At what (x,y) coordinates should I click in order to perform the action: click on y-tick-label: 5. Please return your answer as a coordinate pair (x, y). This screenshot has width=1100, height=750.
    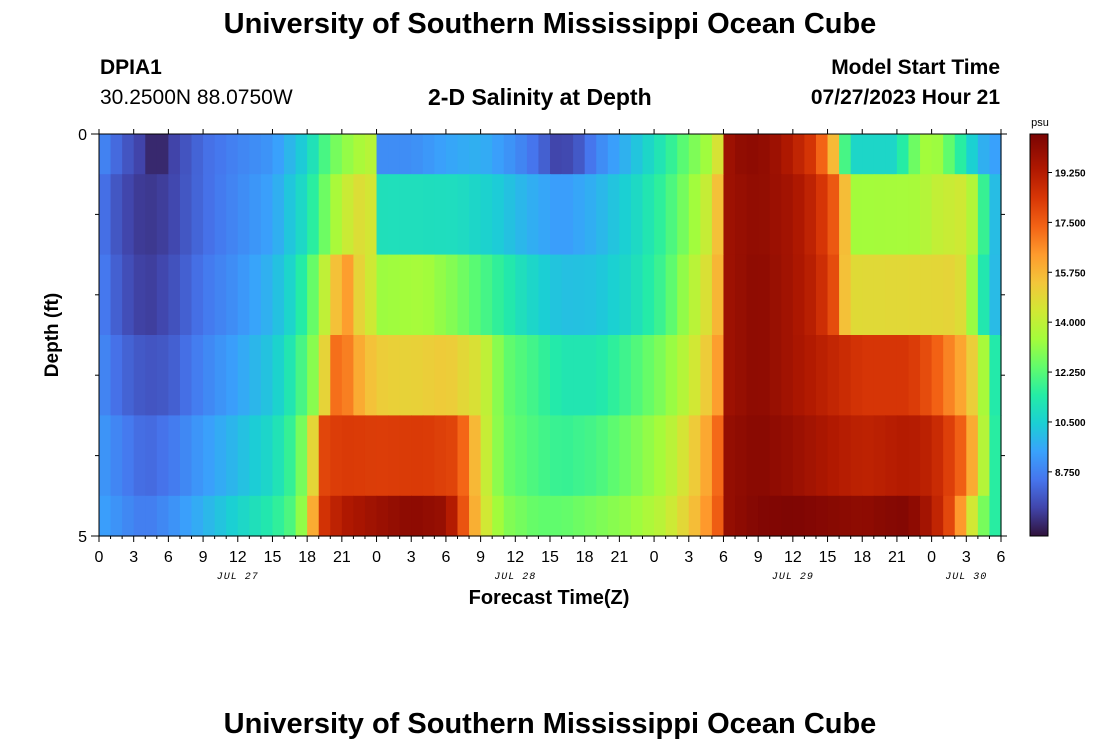
    Looking at the image, I should click on (82, 537).